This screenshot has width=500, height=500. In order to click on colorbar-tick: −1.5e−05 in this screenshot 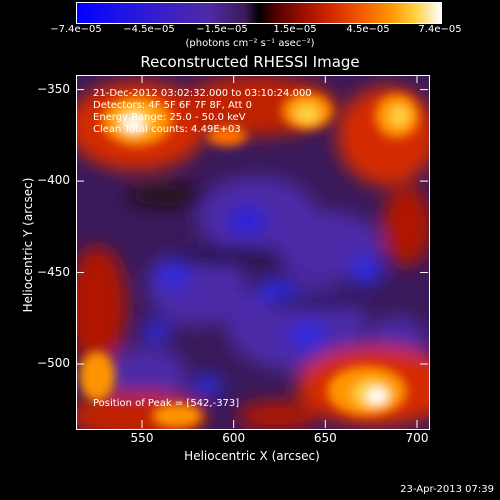, I will do `click(222, 29)`.